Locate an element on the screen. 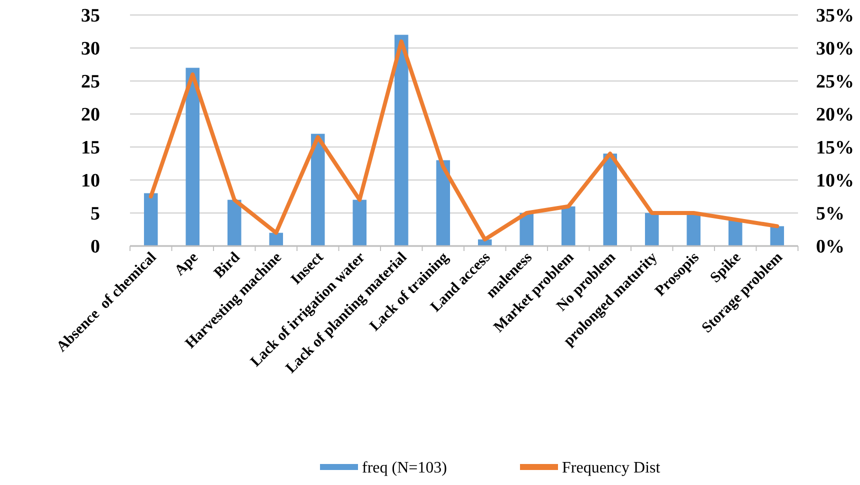 This screenshot has height=485, width=860. y-tick-label: 0 is located at coordinates (95, 247).